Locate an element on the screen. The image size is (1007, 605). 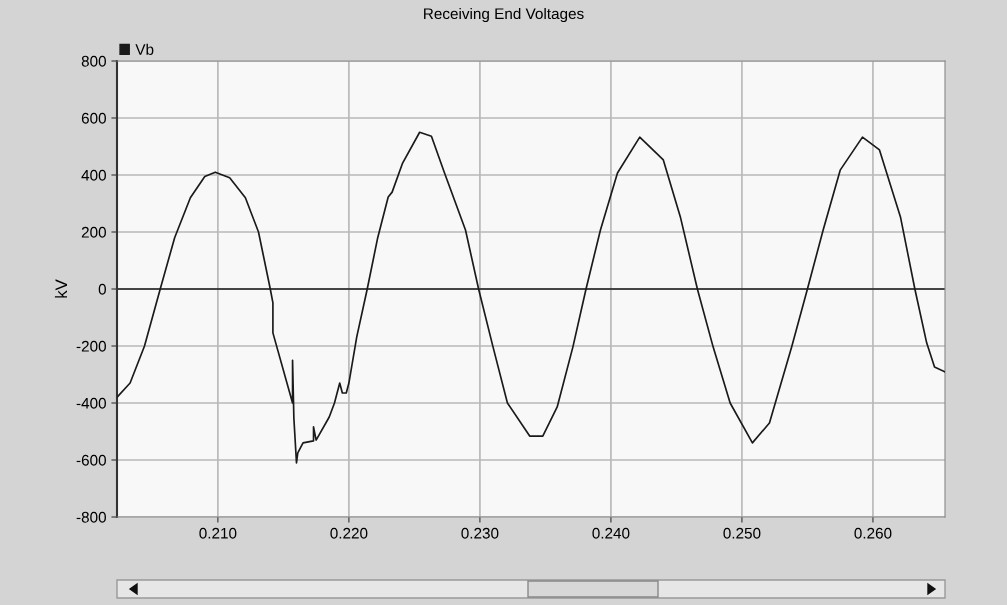
y-tick-label: -600 is located at coordinates (91, 460).